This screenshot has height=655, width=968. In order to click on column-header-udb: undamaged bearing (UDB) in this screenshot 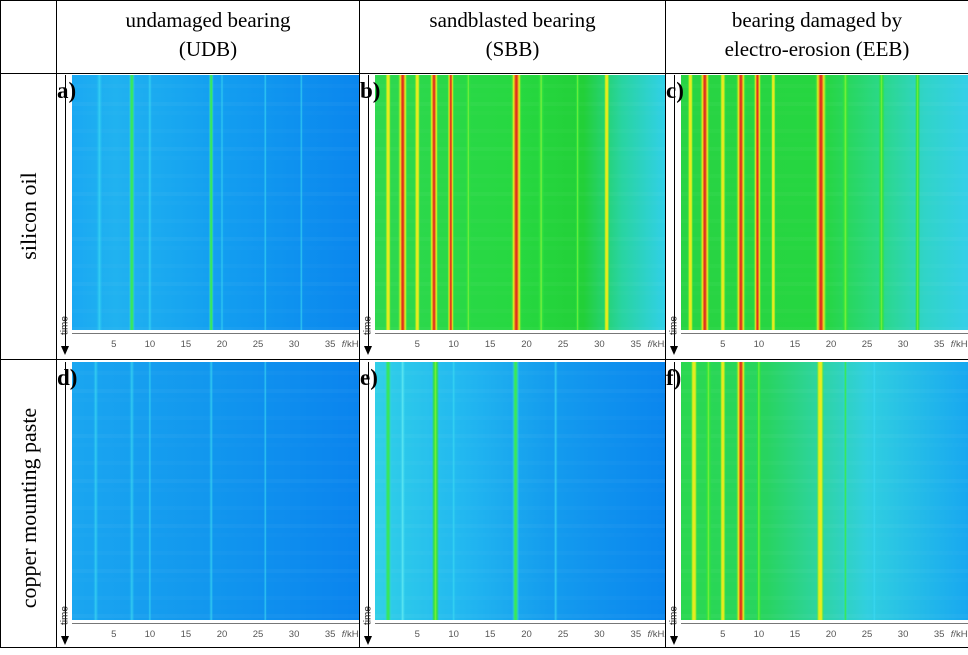, I will do `click(208, 39)`.